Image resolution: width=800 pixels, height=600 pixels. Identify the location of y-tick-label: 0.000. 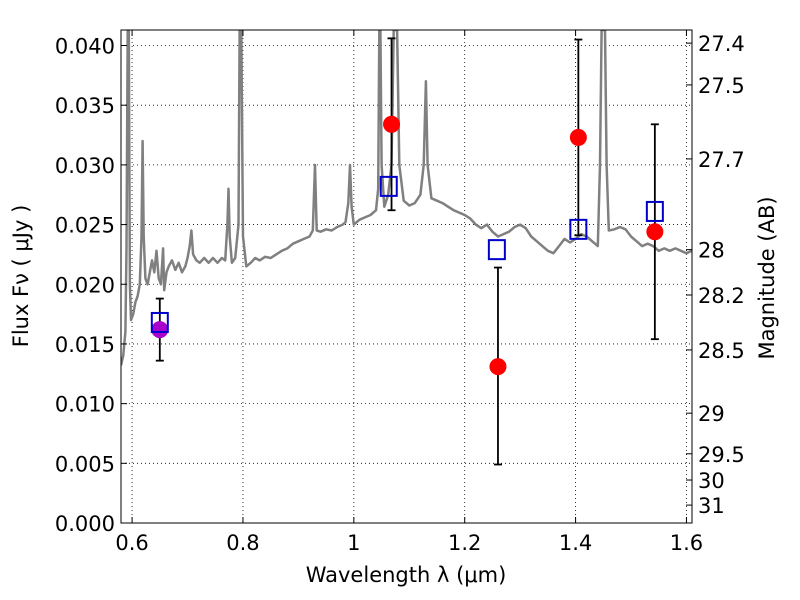
(85, 524).